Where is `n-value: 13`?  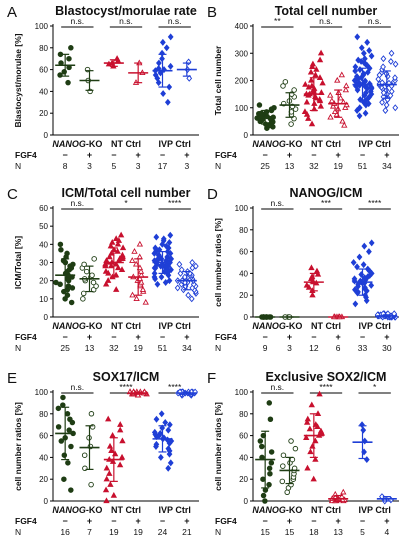
n-value: 13 is located at coordinates (290, 166).